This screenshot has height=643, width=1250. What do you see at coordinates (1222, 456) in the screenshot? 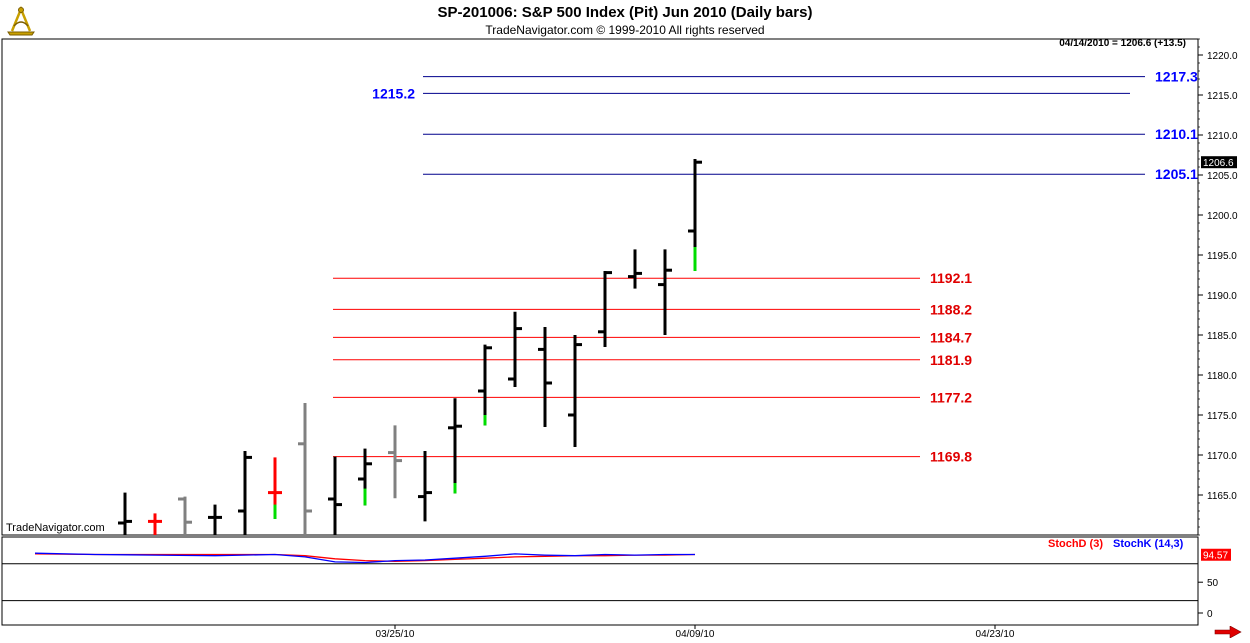
I see `price-axis-label: 1170.0` at bounding box center [1222, 456].